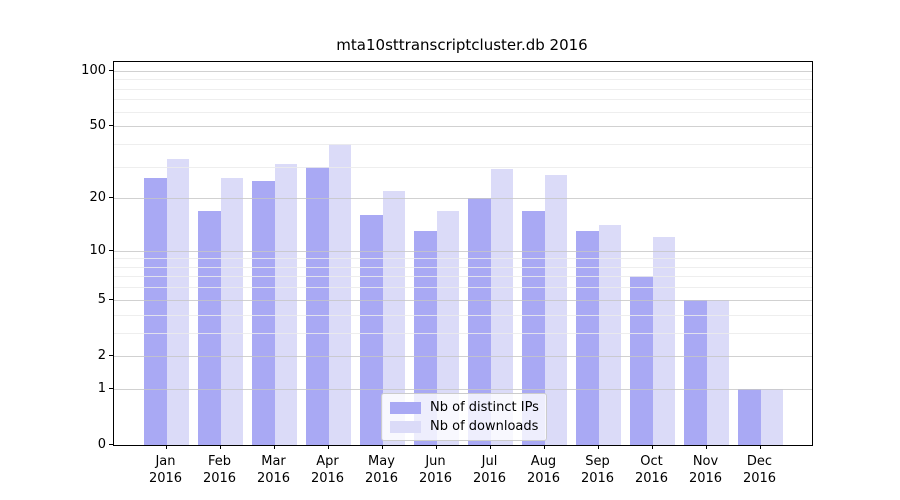 The width and height of the screenshot is (900, 500). What do you see at coordinates (641, 360) in the screenshot?
I see `bar-ips-oct` at bounding box center [641, 360].